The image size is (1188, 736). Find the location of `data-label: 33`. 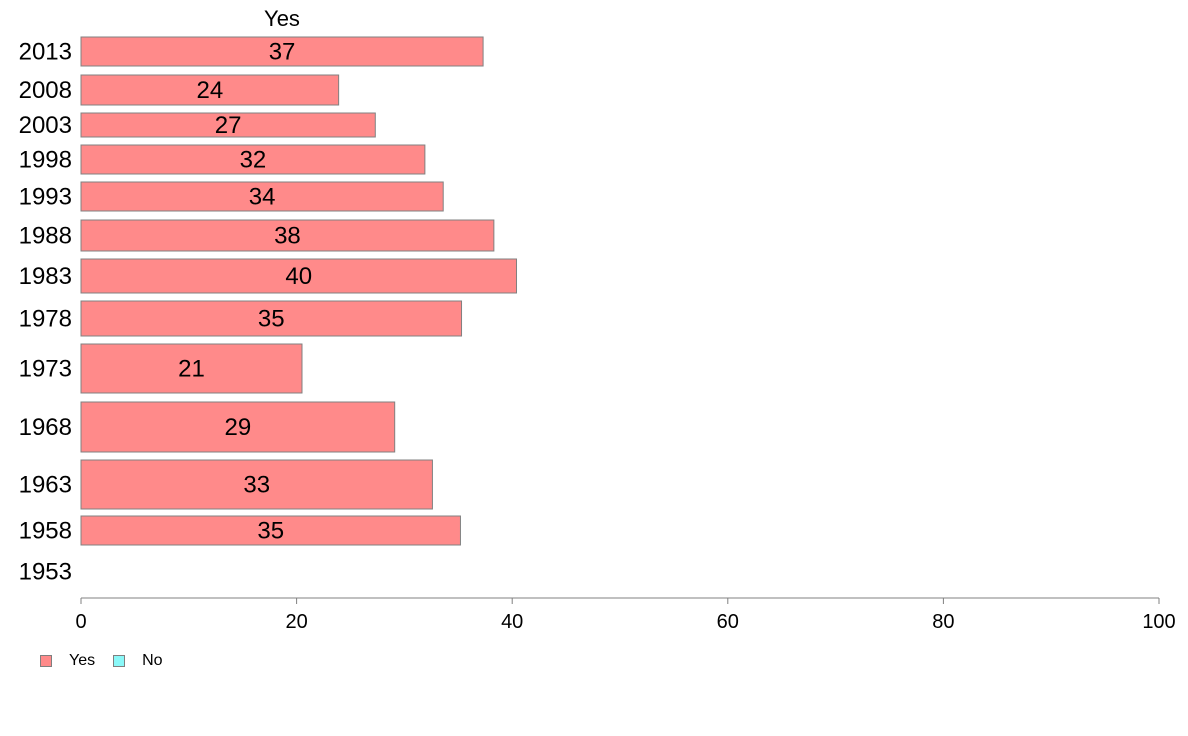

data-label: 33 is located at coordinates (256, 485).